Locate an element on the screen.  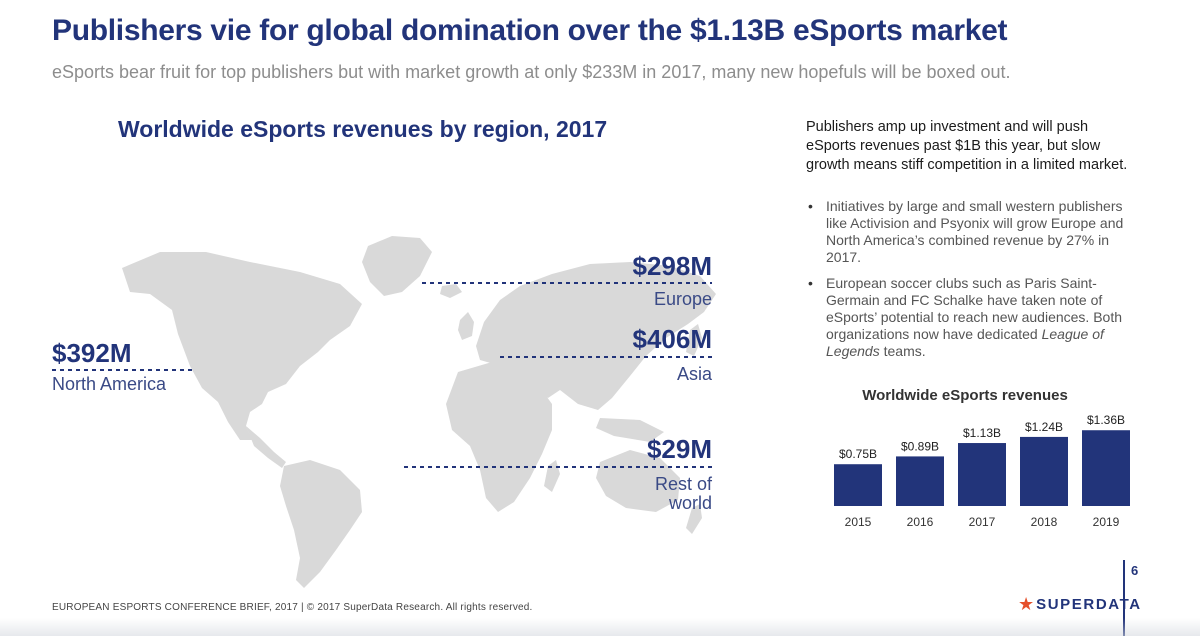
star-icon: ★ is located at coordinates (1026, 604).